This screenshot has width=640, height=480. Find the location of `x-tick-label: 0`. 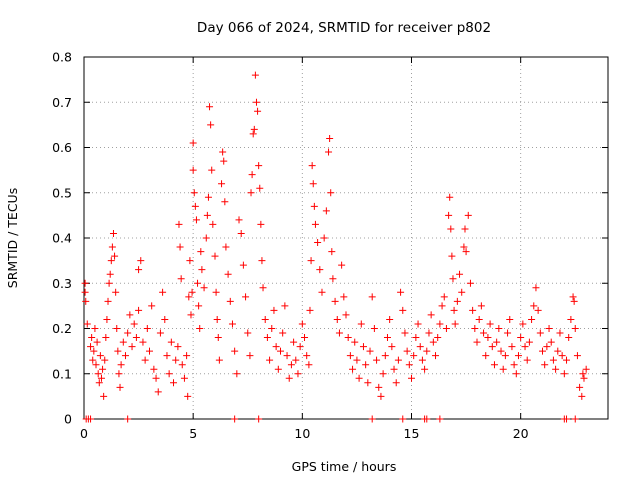

x-tick-label: 0 is located at coordinates (84, 433).